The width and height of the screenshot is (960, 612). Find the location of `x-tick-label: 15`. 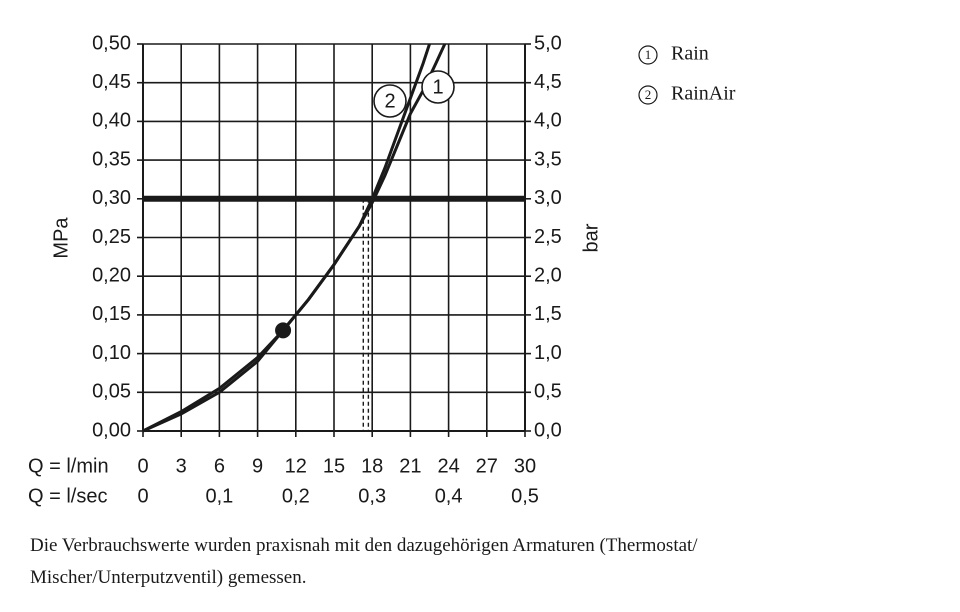

x-tick-label: 15 is located at coordinates (334, 466).